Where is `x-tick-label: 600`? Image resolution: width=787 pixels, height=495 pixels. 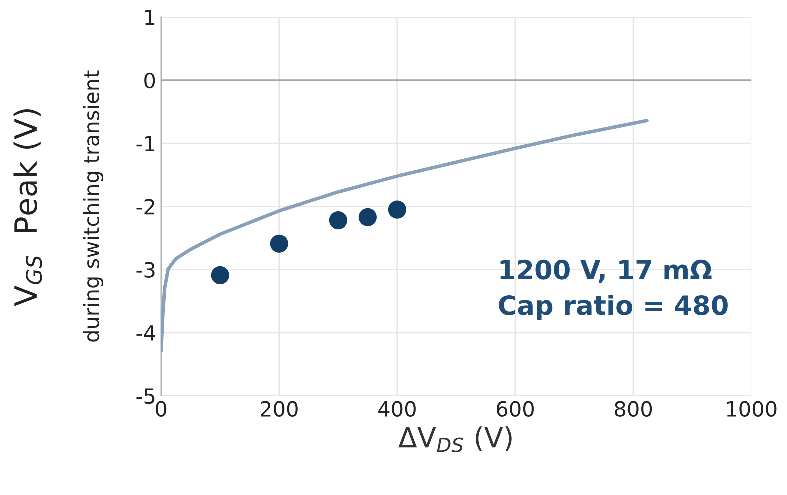
x-tick-label: 600 is located at coordinates (515, 409).